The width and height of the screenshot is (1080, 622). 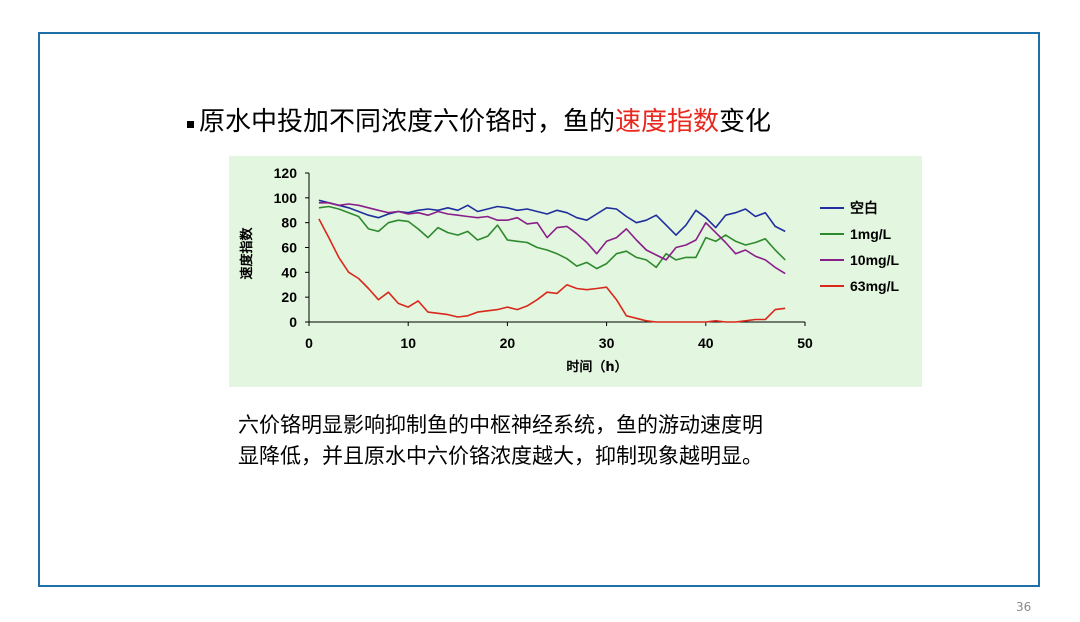 I want to click on title-prefix: 原水中投加不同浓度六价铬时，鱼的, so click(x=407, y=122).